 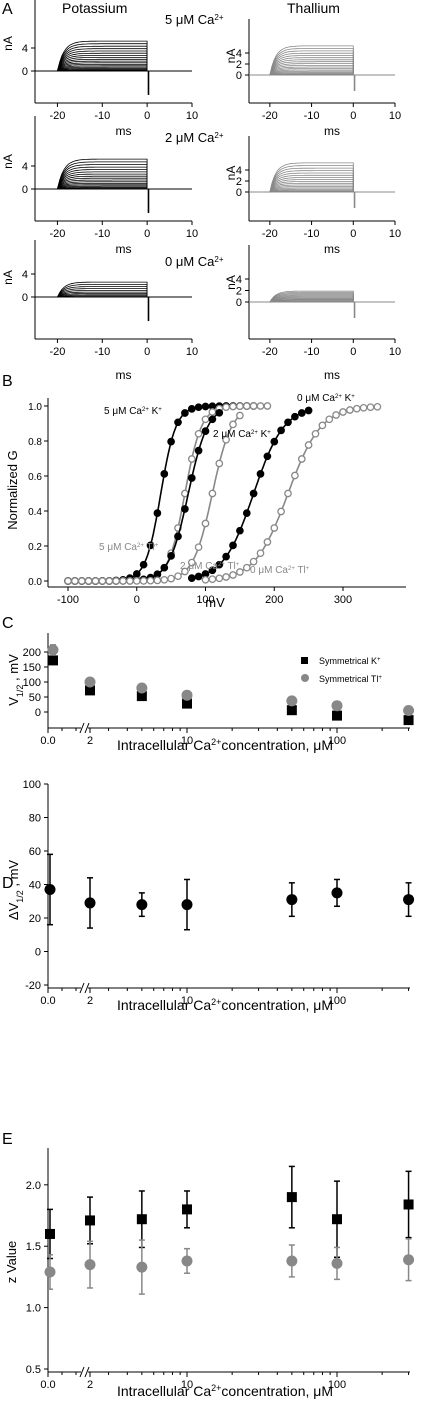 I want to click on curve-label-0: 5 μM Ca2+ K+, so click(x=133, y=411).